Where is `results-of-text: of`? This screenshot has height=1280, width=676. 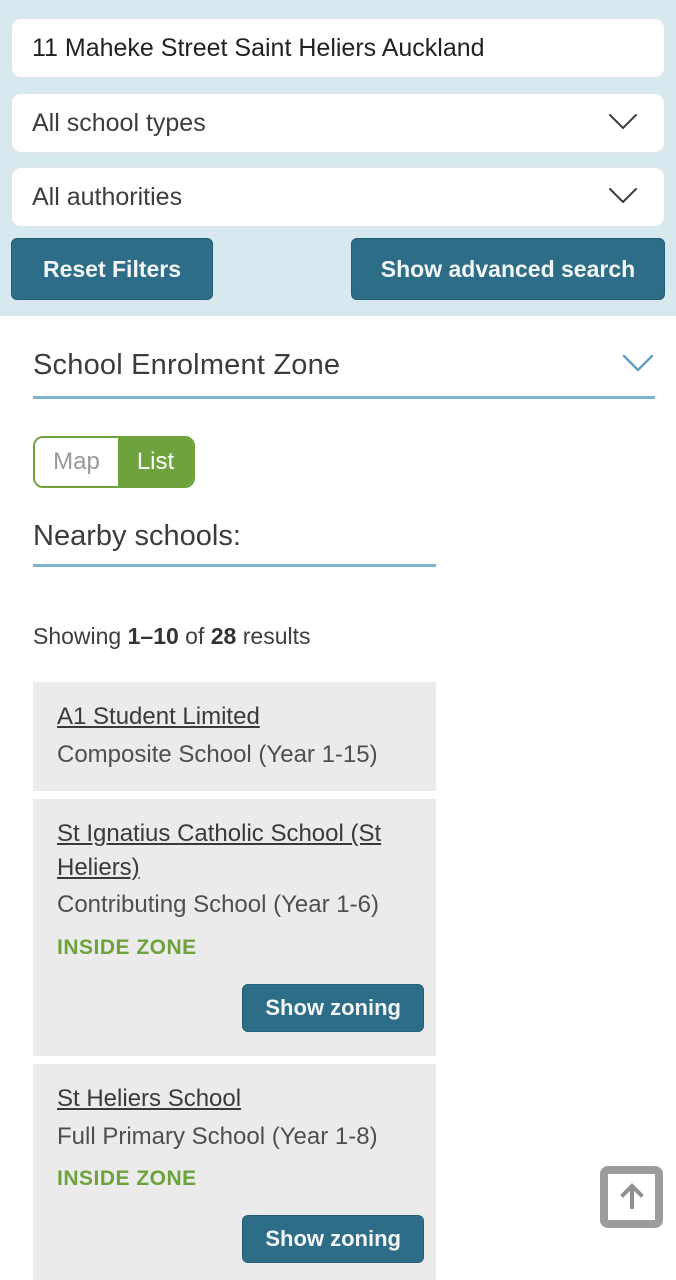
results-of-text: of is located at coordinates (194, 636).